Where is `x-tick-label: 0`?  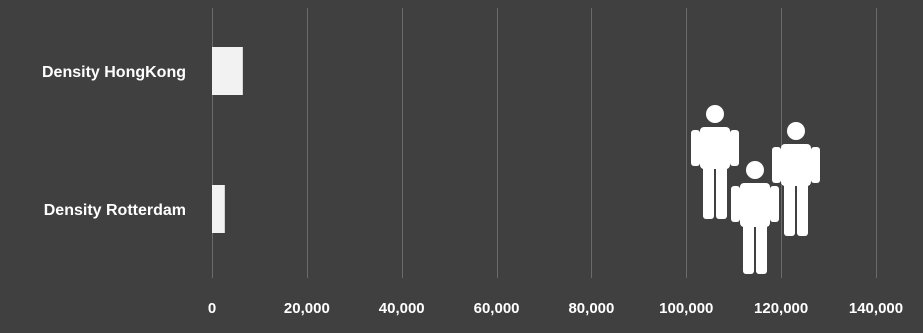 x-tick-label: 0 is located at coordinates (212, 308).